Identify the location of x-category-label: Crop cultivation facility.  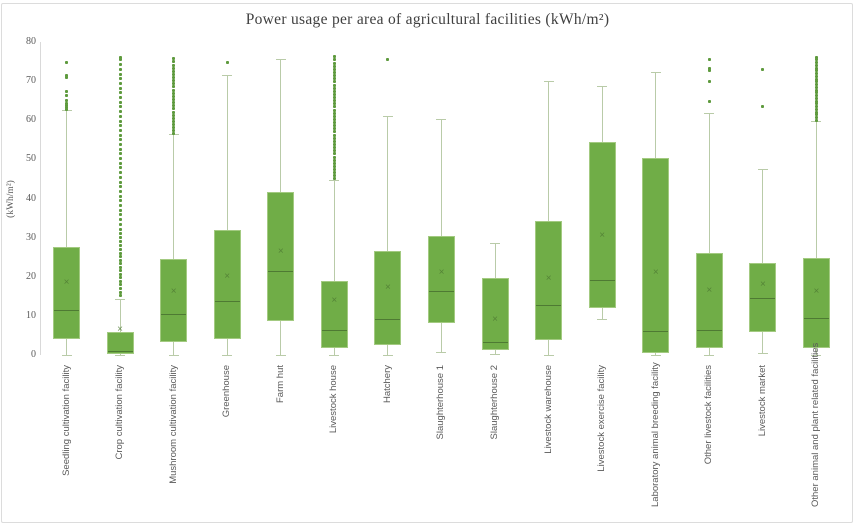
(120, 412).